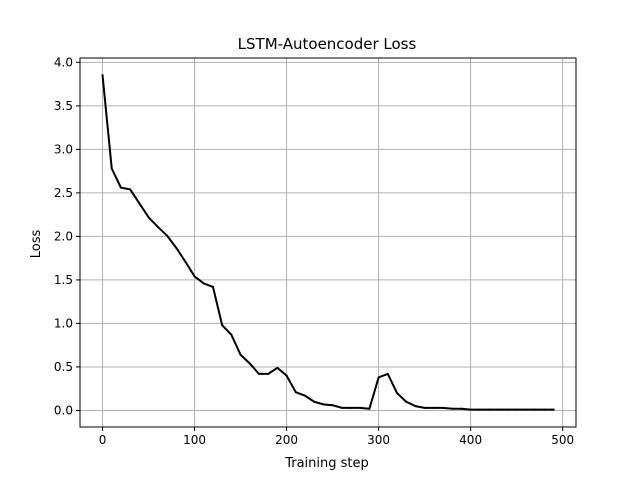 The width and height of the screenshot is (640, 480). Describe the element at coordinates (286, 440) in the screenshot. I see `x-tick-label: 200` at that location.